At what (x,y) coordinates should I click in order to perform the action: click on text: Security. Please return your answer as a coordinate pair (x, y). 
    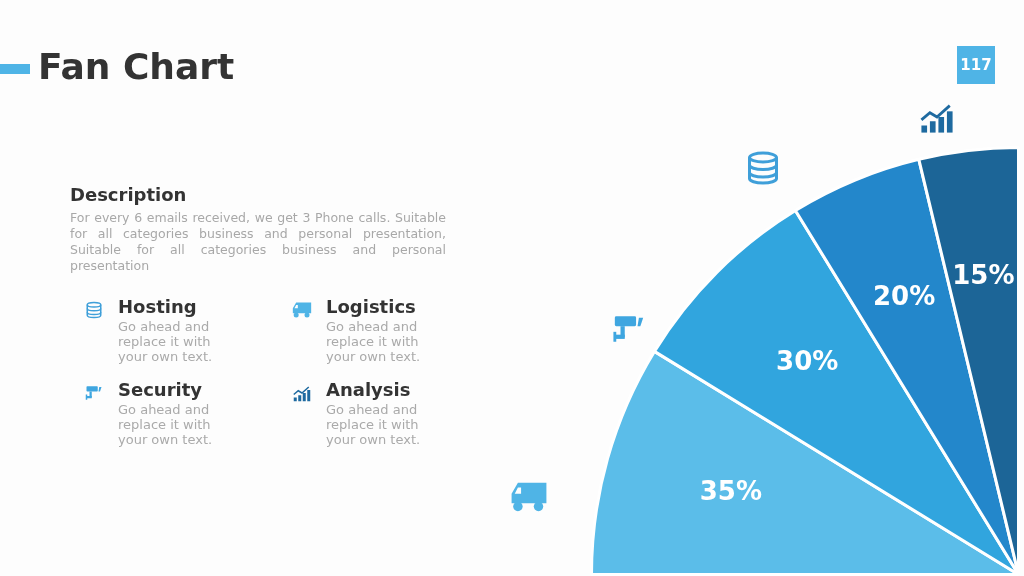
    Looking at the image, I should click on (160, 389).